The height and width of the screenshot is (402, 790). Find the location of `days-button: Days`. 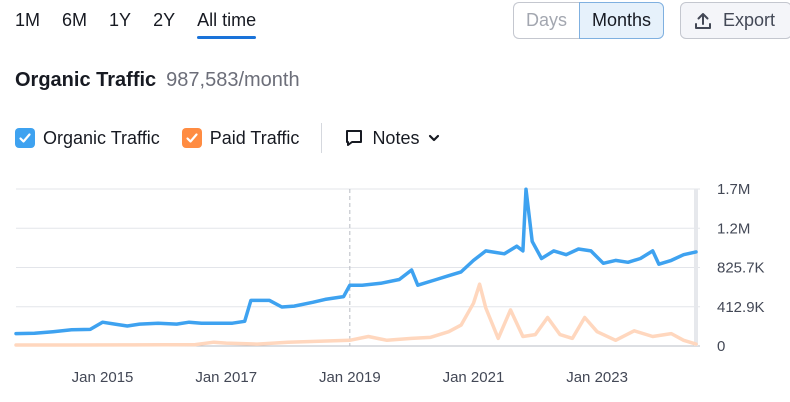

days-button: Days is located at coordinates (546, 20).